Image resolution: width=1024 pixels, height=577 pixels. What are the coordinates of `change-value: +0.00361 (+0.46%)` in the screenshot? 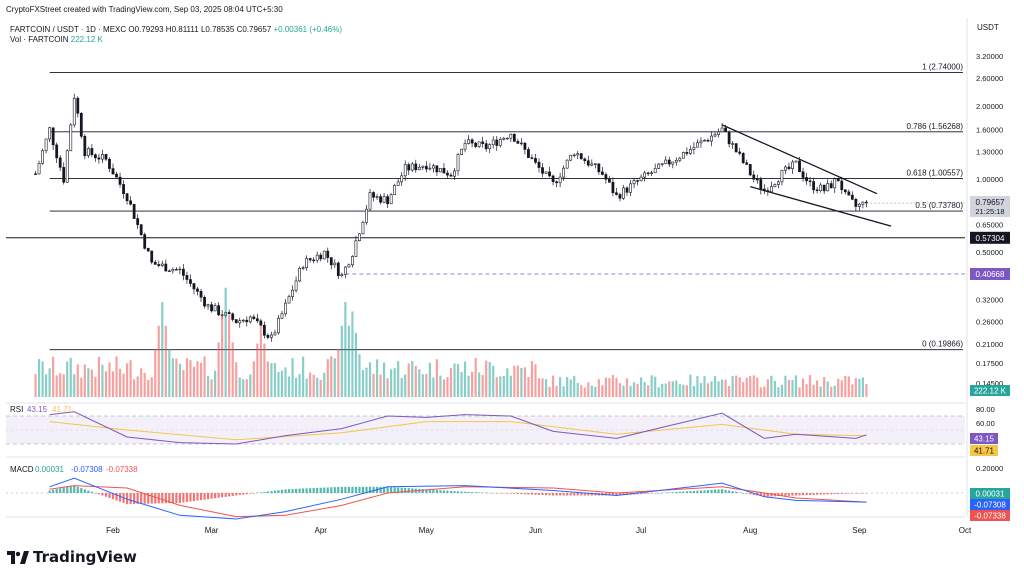 It's located at (308, 29).